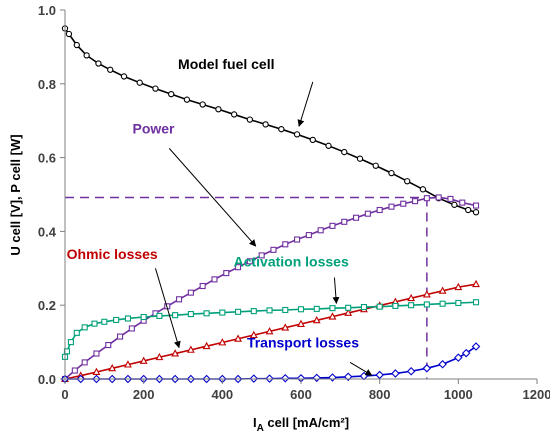 The image size is (550, 435). I want to click on label-activation-losses: Activation losses, so click(291, 261).